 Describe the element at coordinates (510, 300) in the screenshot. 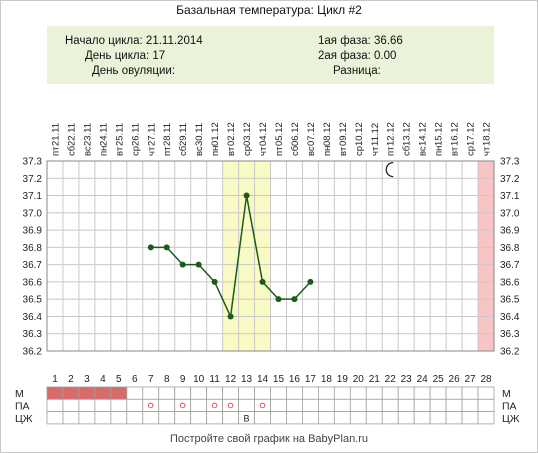

I see `y-tick-label-right: 36.5` at that location.